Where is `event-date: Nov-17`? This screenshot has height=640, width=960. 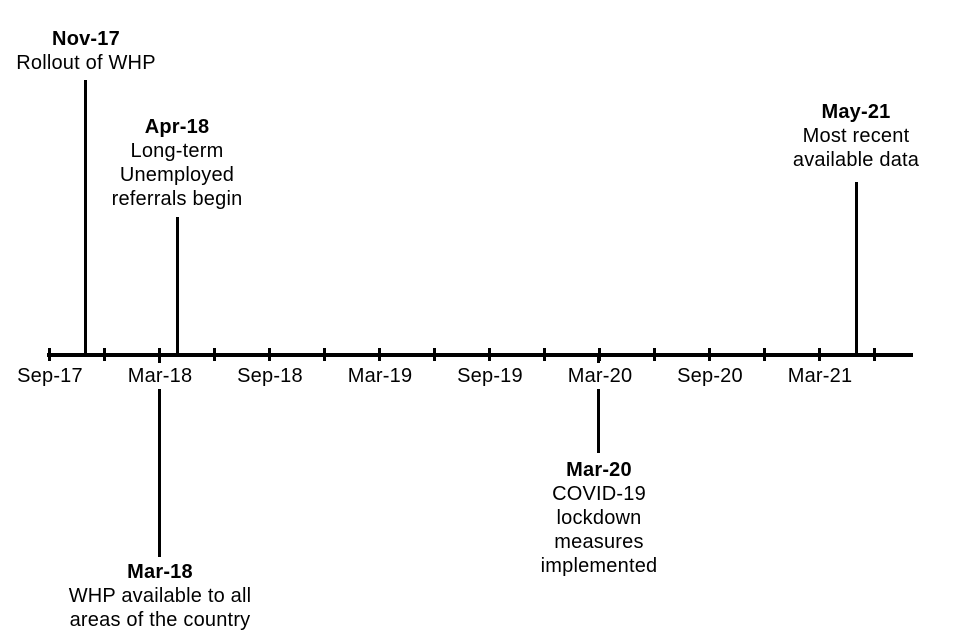
event-date: Nov-17 is located at coordinates (86, 39).